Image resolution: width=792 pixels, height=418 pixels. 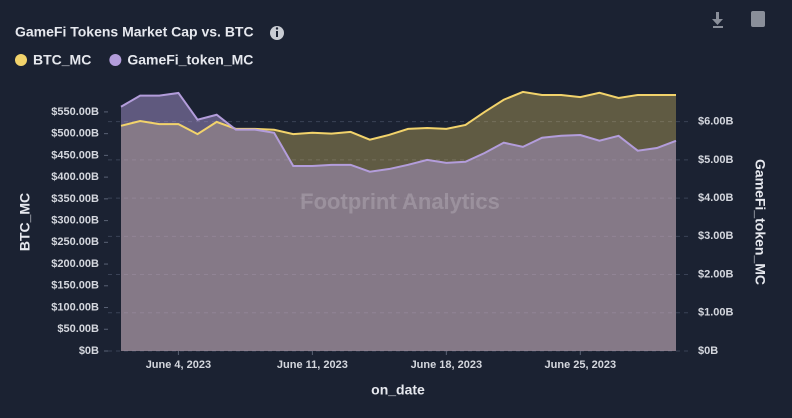 What do you see at coordinates (716, 160) in the screenshot?
I see `y2-tick-label: $5.00B` at bounding box center [716, 160].